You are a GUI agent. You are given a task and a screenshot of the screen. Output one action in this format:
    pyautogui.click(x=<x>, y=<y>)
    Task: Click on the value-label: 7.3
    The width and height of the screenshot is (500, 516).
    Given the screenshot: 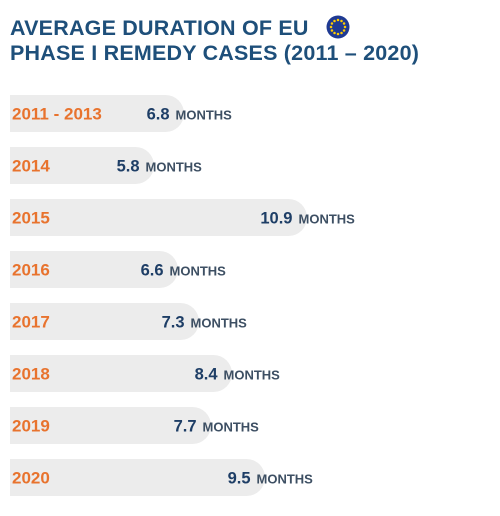 What is the action you would take?
    pyautogui.click(x=173, y=323)
    